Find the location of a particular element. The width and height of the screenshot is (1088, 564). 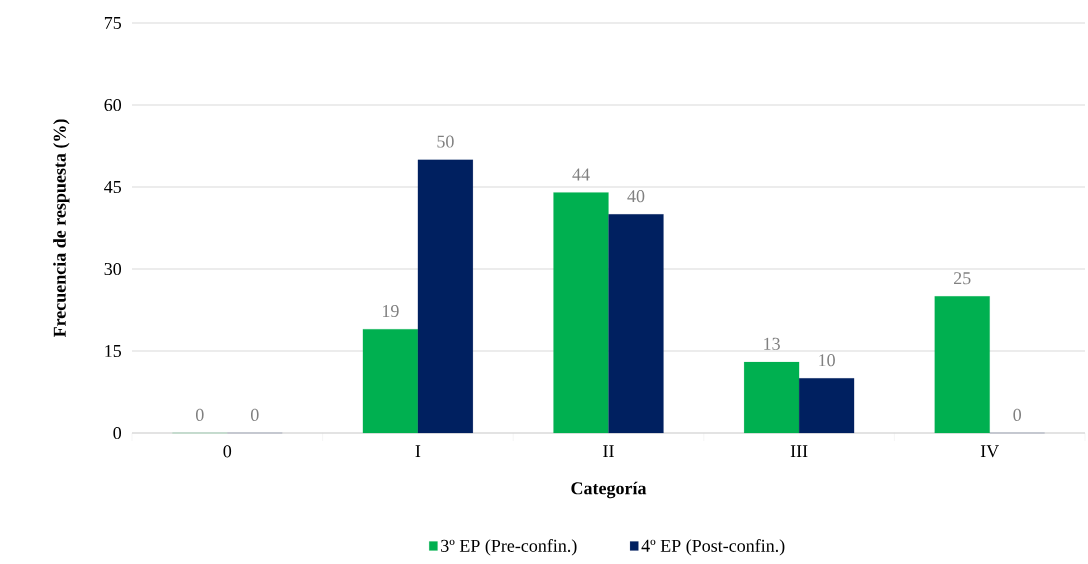

data-label: 44 is located at coordinates (581, 174).